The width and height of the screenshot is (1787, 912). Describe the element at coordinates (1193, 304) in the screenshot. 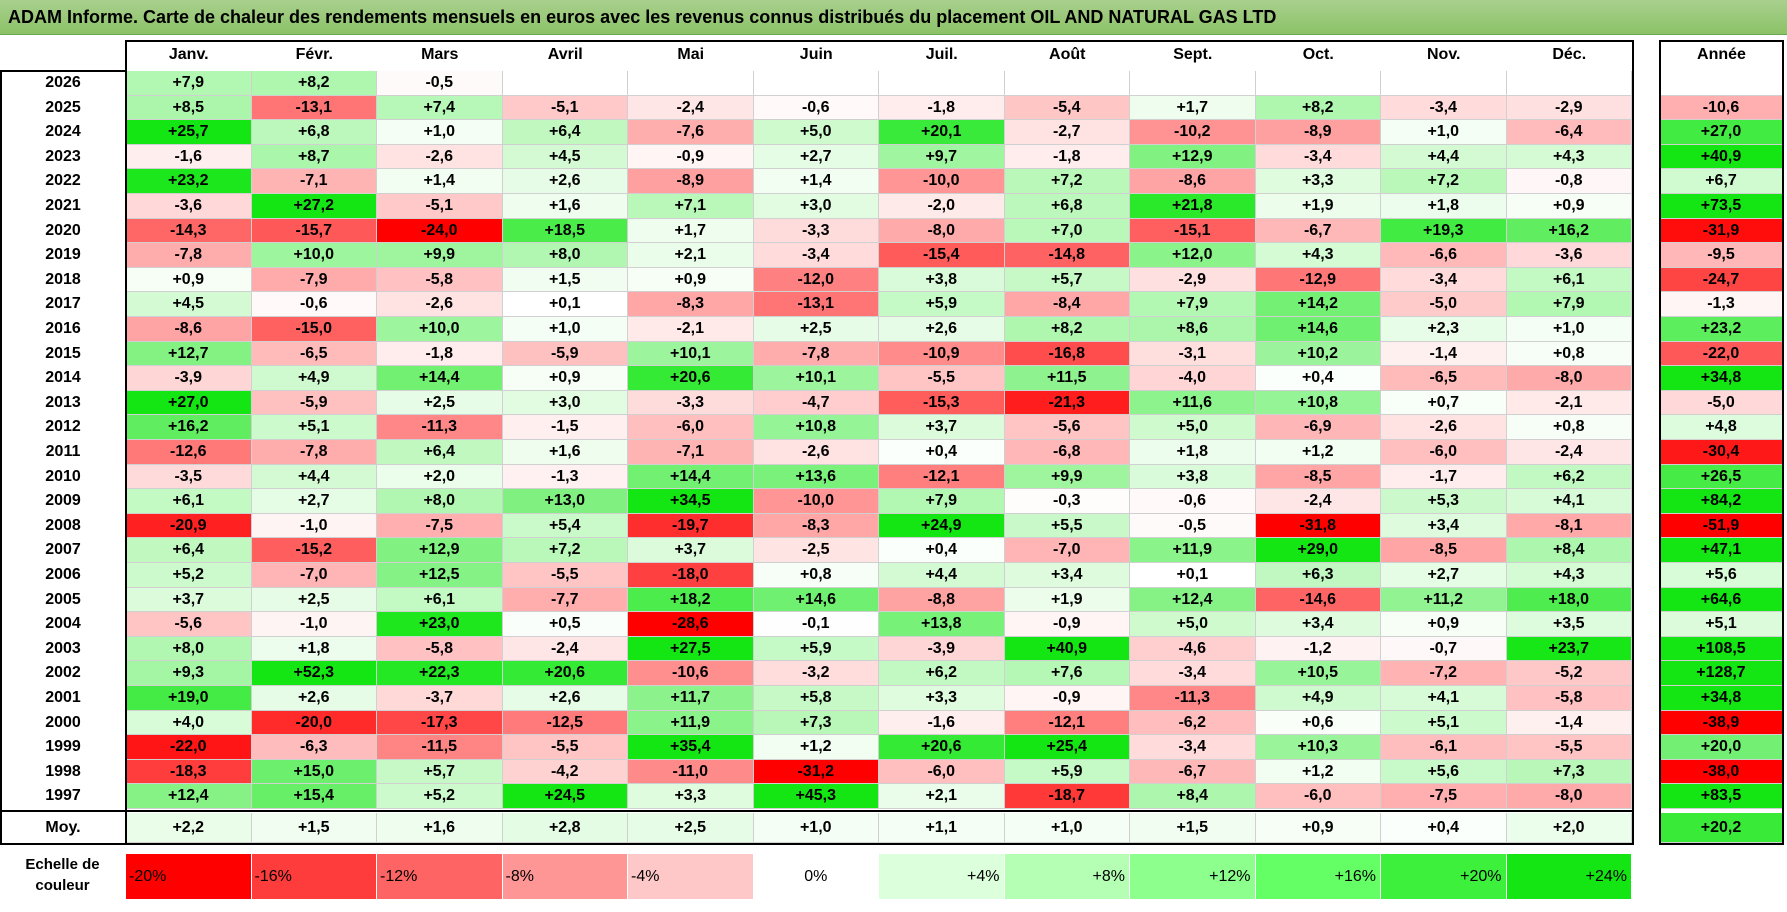

I see `heatmap-cell: +7,9` at that location.